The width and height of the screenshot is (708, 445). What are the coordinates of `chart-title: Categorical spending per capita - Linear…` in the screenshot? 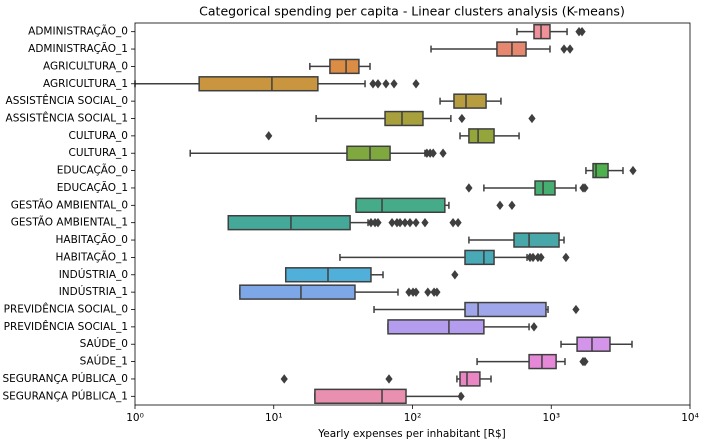 It's located at (412, 11).